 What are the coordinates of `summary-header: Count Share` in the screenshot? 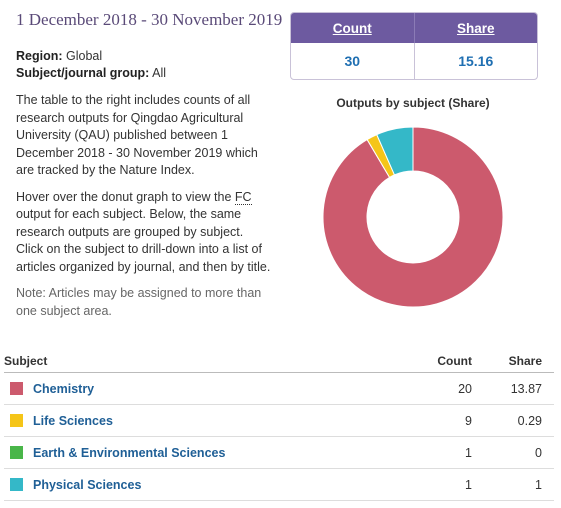 It's located at (414, 28).